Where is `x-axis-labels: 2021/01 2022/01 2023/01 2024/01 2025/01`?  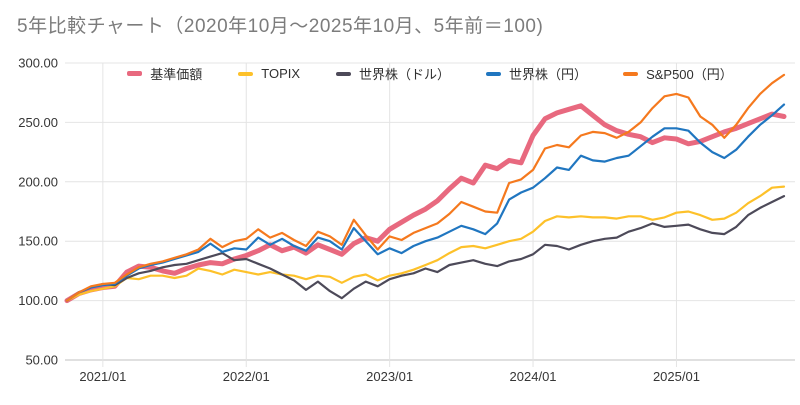
x-axis-labels: 2021/01 2022/01 2023/01 2024/01 2025/01 is located at coordinates (389, 376).